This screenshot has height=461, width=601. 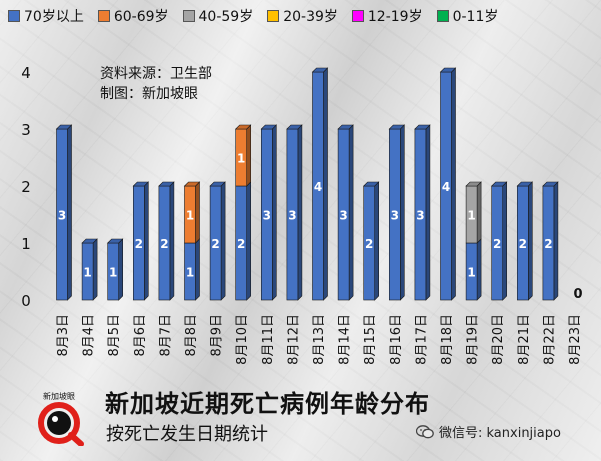 What do you see at coordinates (61, 418) in the screenshot?
I see `singapore-eye-logo-icon: 新加坡眼` at bounding box center [61, 418].